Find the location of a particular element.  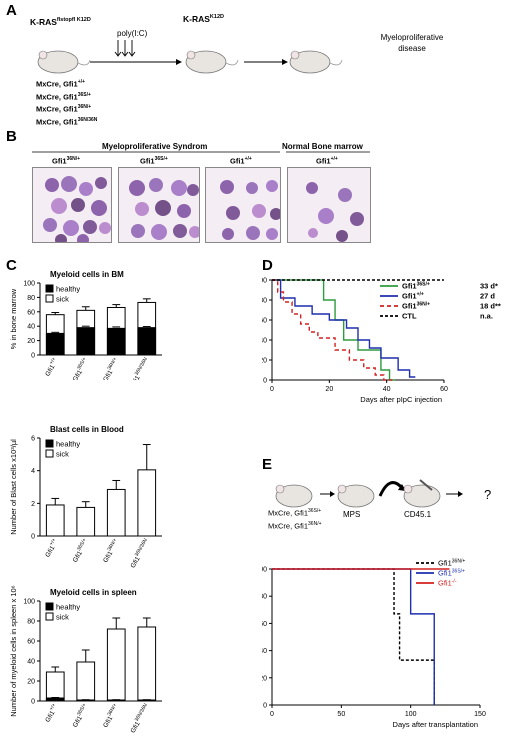

mps-label: MPS is located at coordinates (352, 514).